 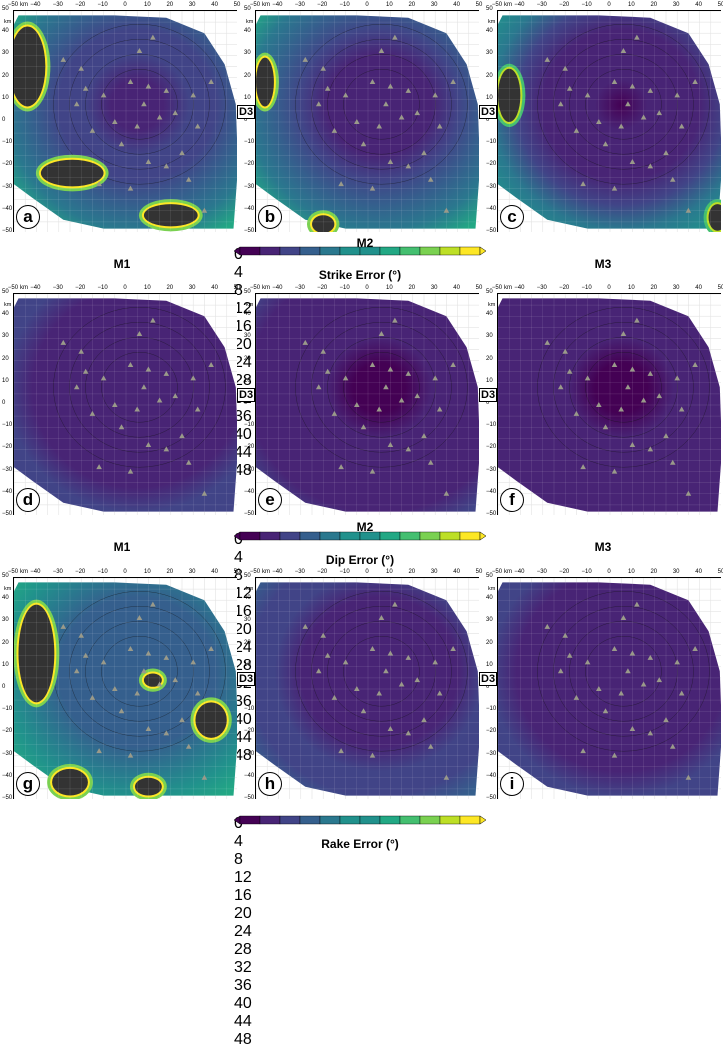 I want to click on panel-letter-b: b, so click(x=270, y=217).